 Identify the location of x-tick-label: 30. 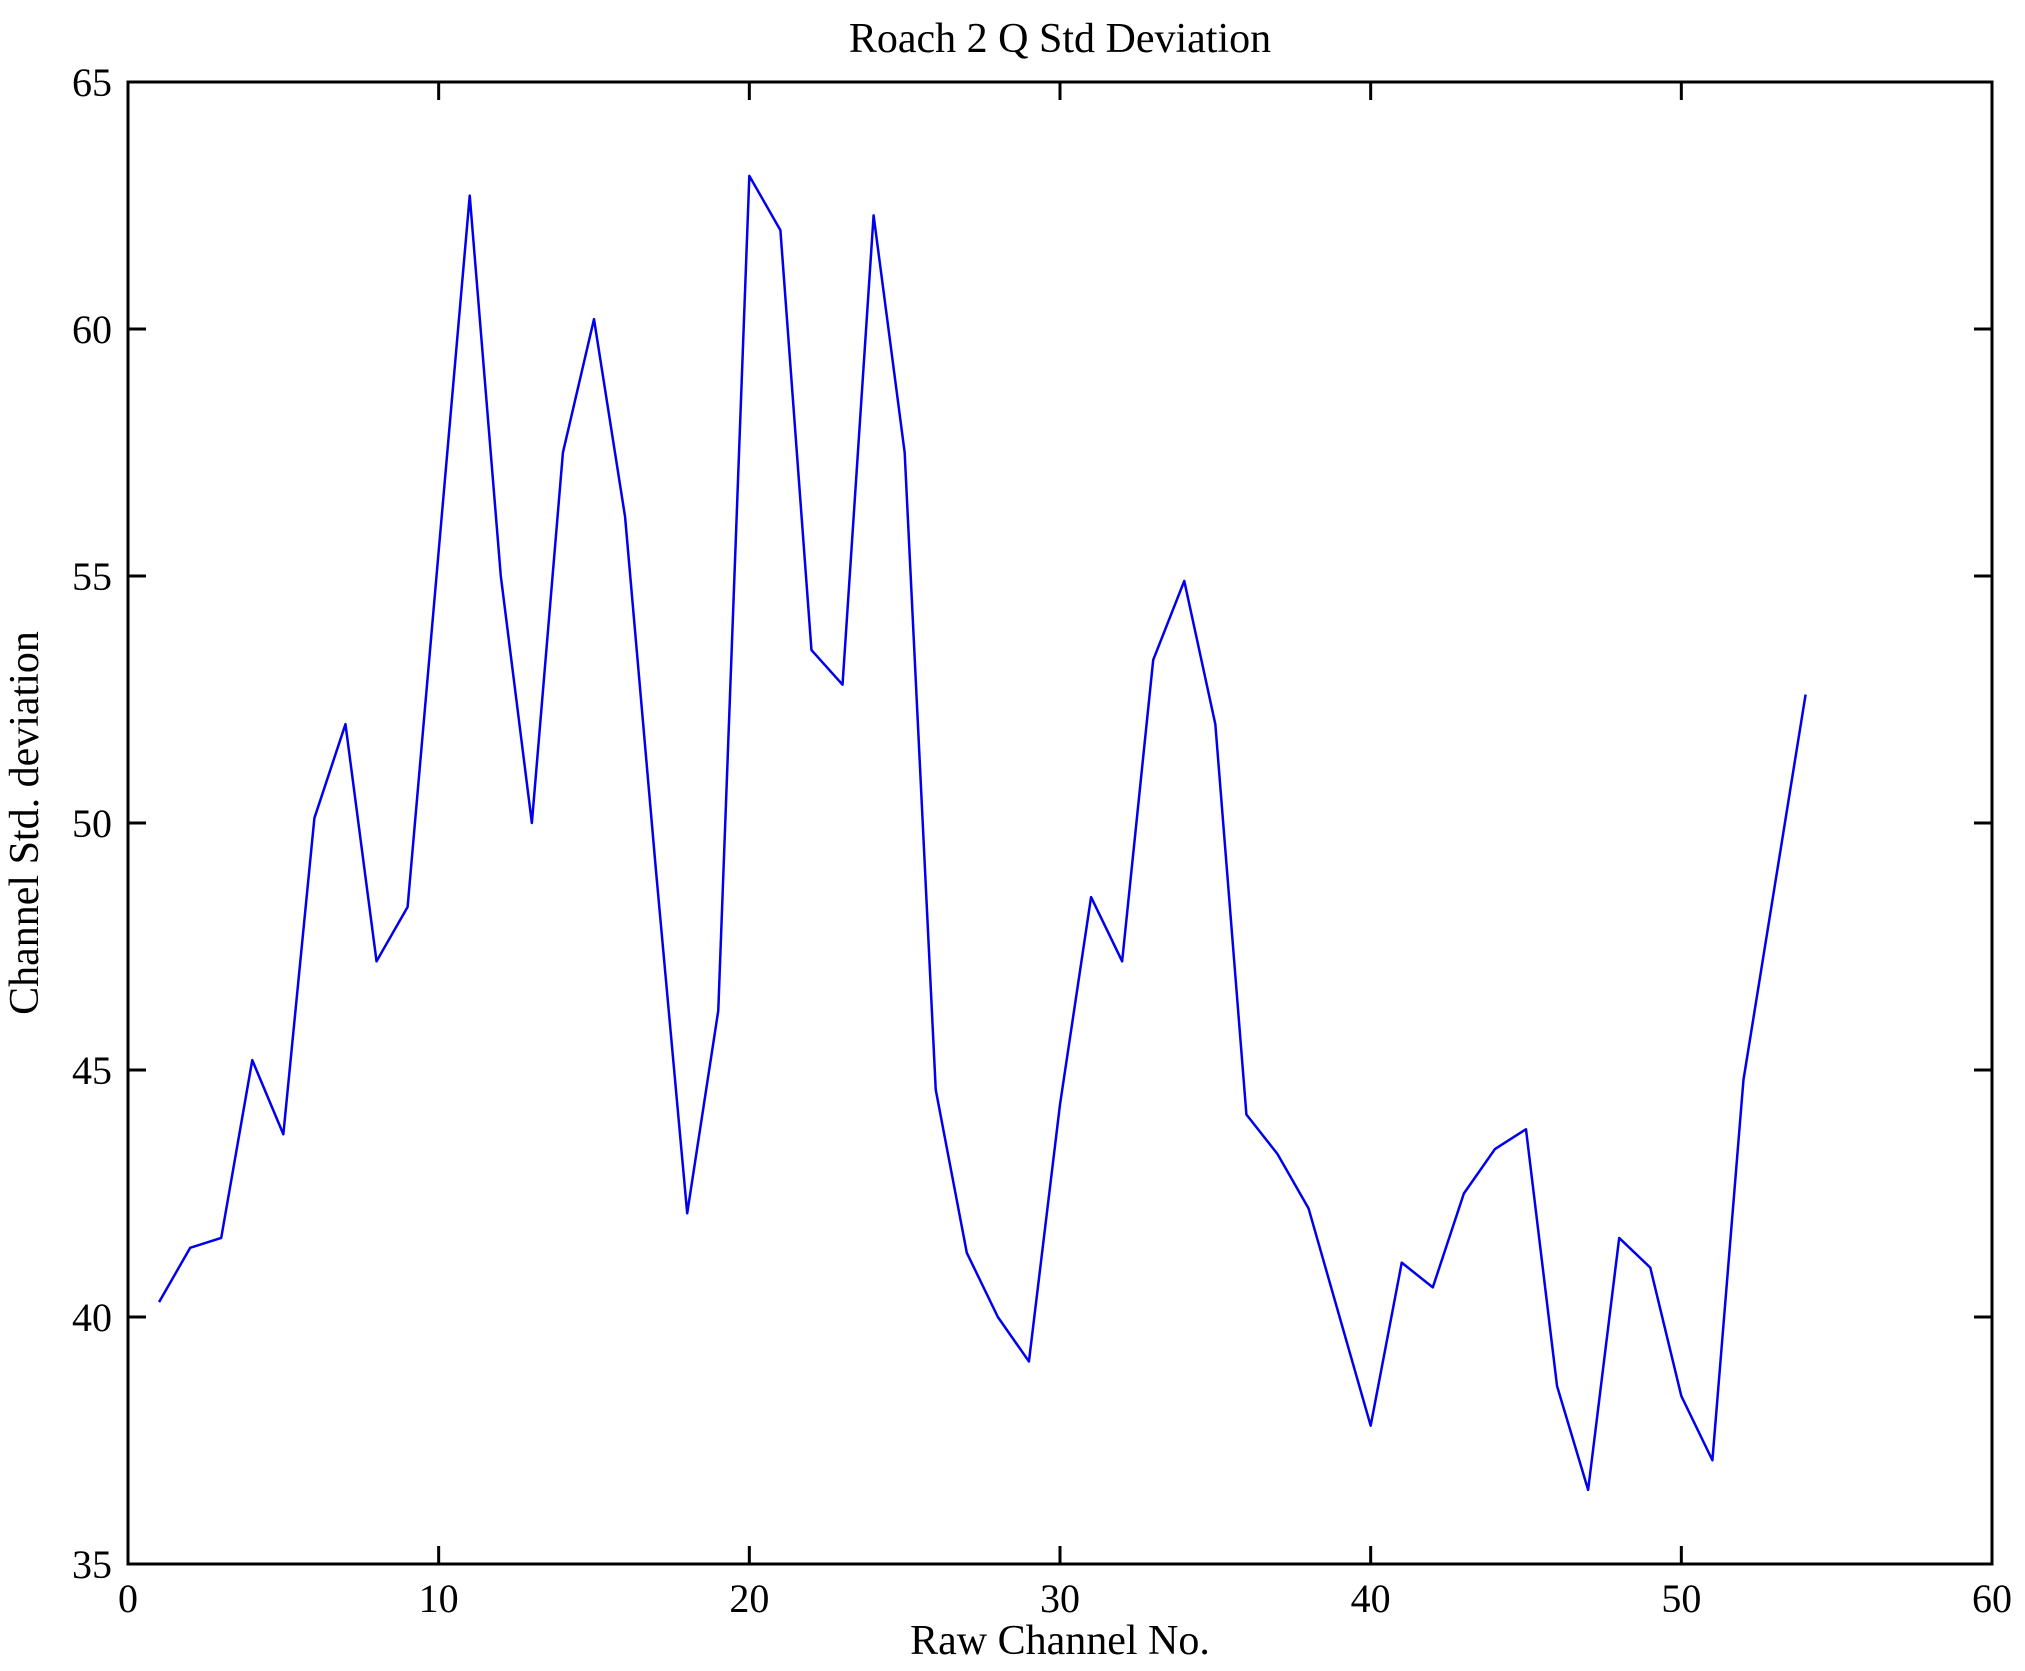
(1060, 1598).